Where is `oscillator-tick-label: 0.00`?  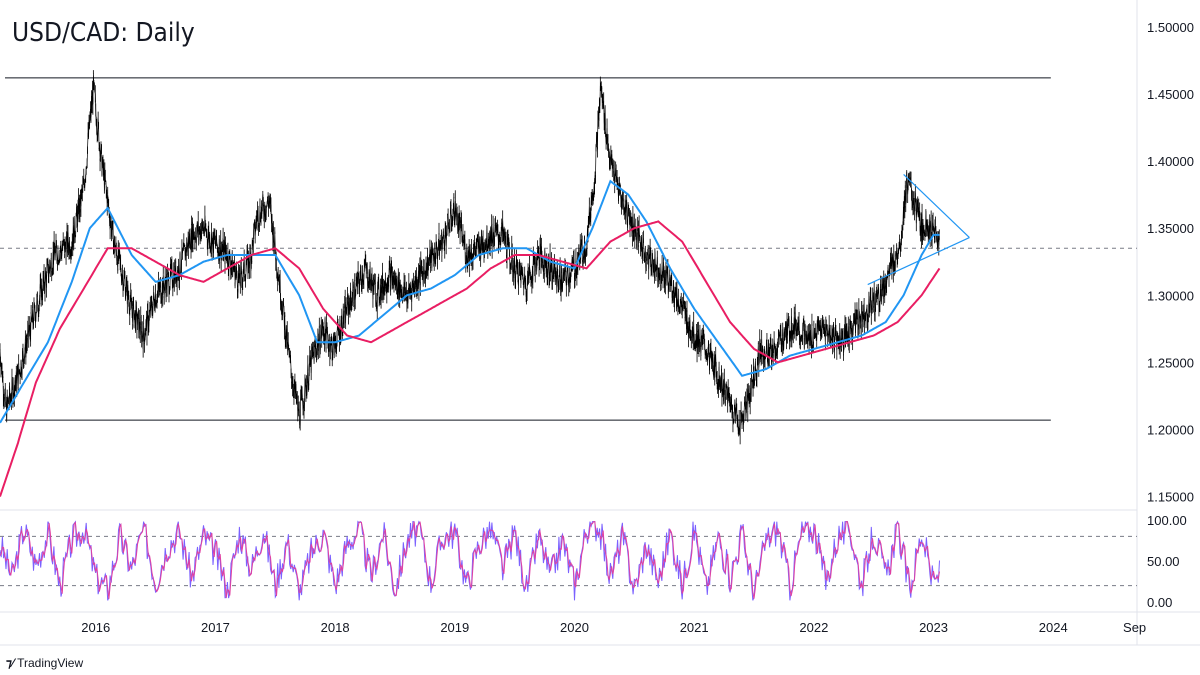 oscillator-tick-label: 0.00 is located at coordinates (1159, 602).